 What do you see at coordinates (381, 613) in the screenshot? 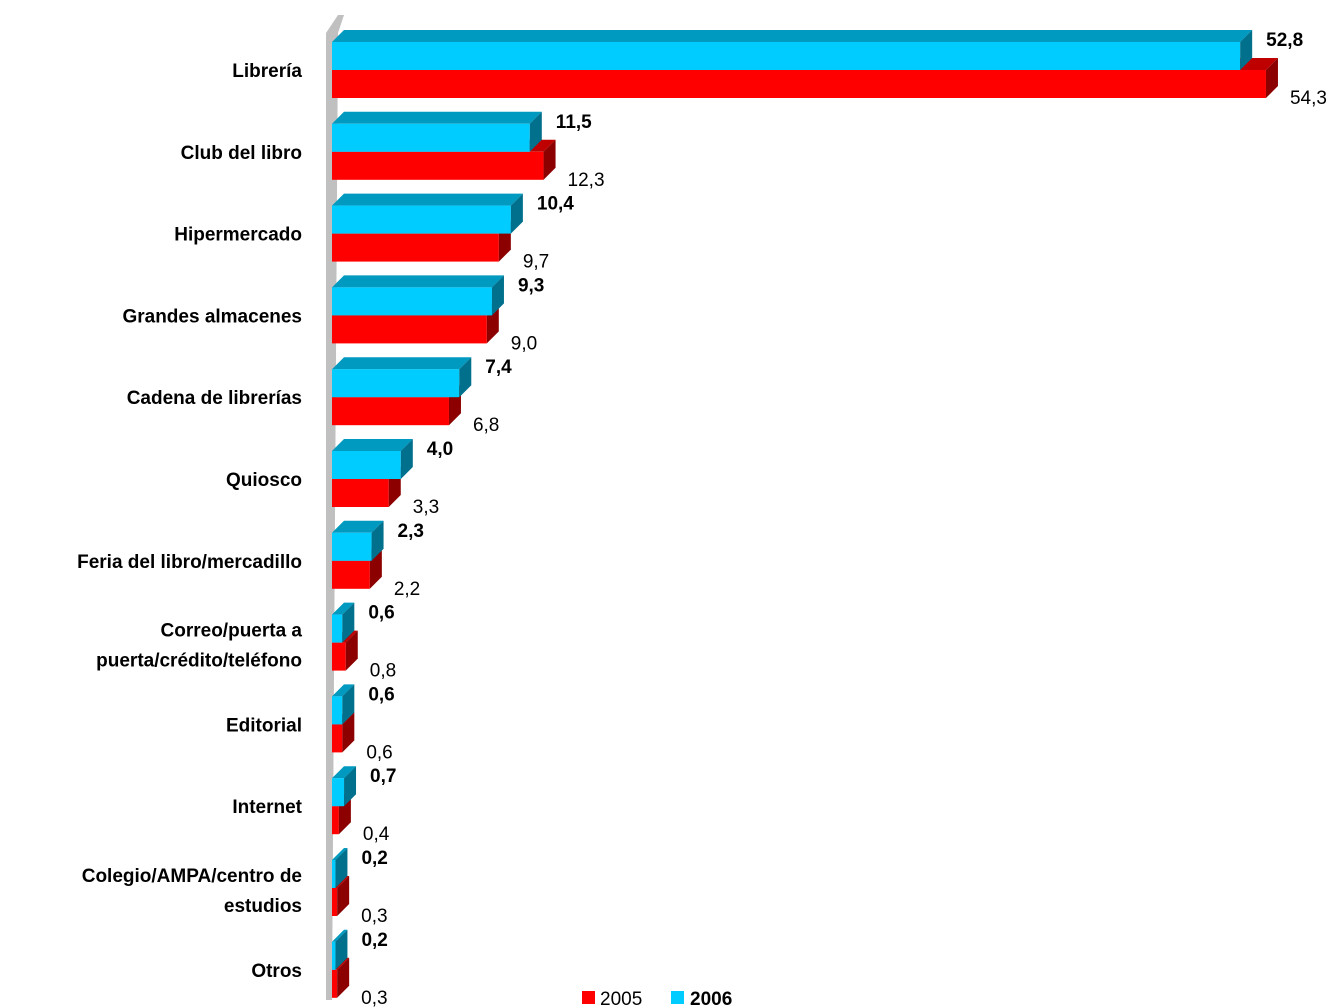
I see `value-label-2006-7: 0,6` at bounding box center [381, 613].